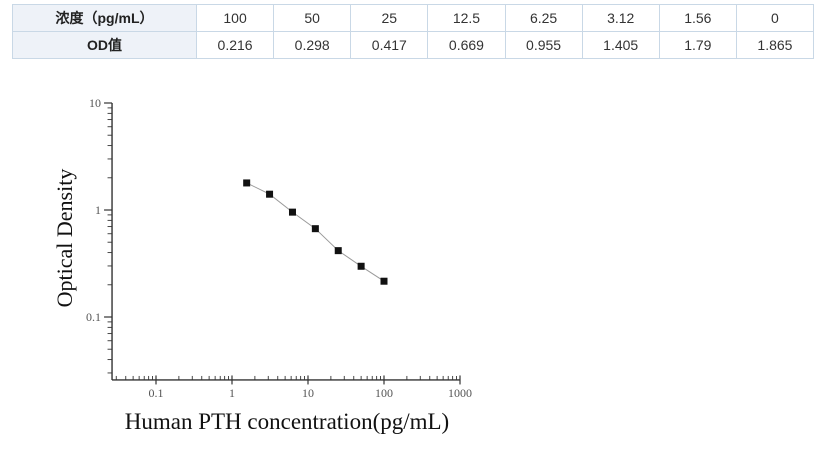  What do you see at coordinates (384, 393) in the screenshot?
I see `x-tick-label: 100` at bounding box center [384, 393].